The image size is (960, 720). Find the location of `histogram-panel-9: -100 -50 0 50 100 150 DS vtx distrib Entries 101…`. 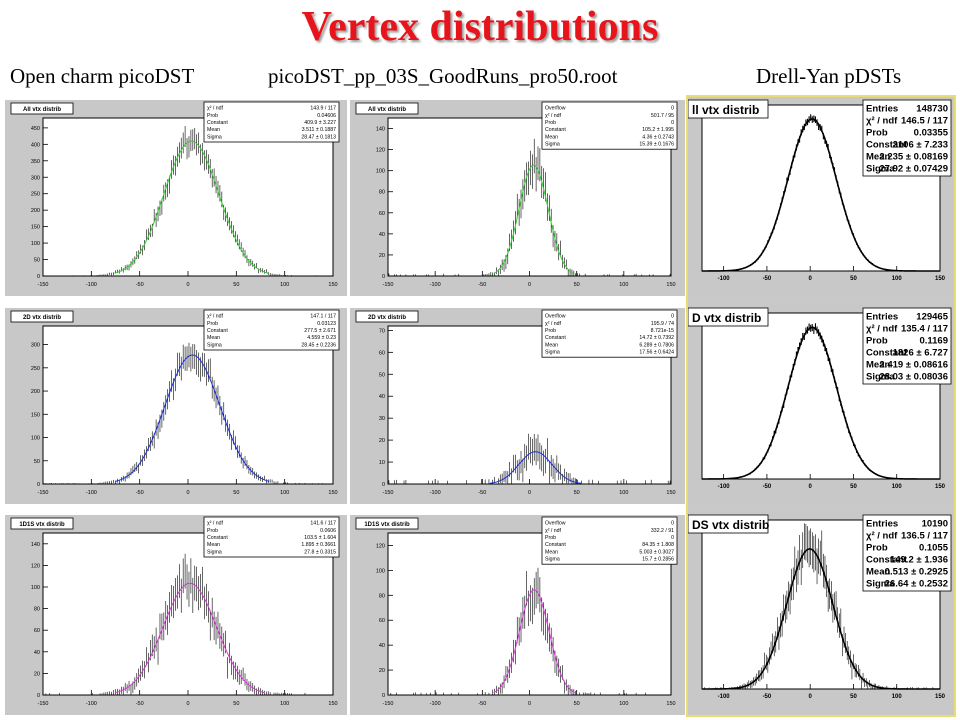

histogram-panel-9: -100 -50 0 50 100 150 DS vtx distrib Entries 101… is located at coordinates (821, 613).